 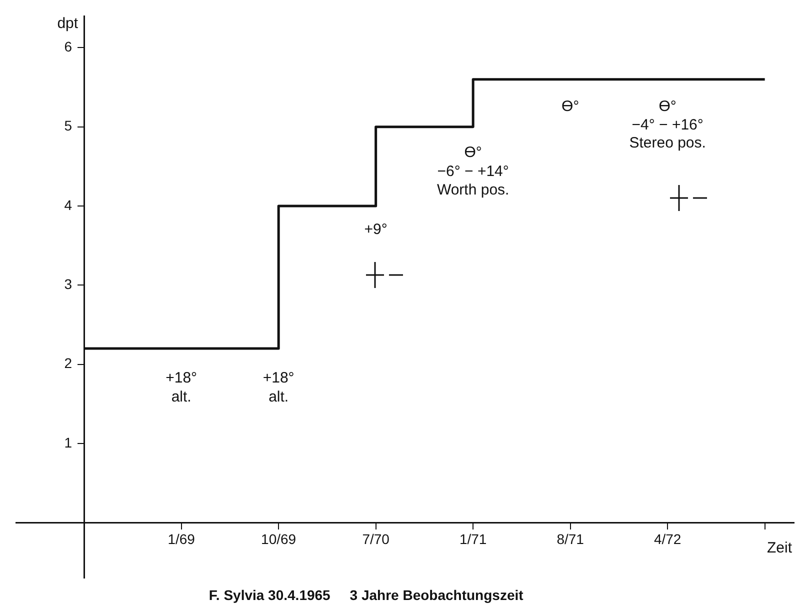 I want to click on x-tick-label: 1/71, so click(x=473, y=538).